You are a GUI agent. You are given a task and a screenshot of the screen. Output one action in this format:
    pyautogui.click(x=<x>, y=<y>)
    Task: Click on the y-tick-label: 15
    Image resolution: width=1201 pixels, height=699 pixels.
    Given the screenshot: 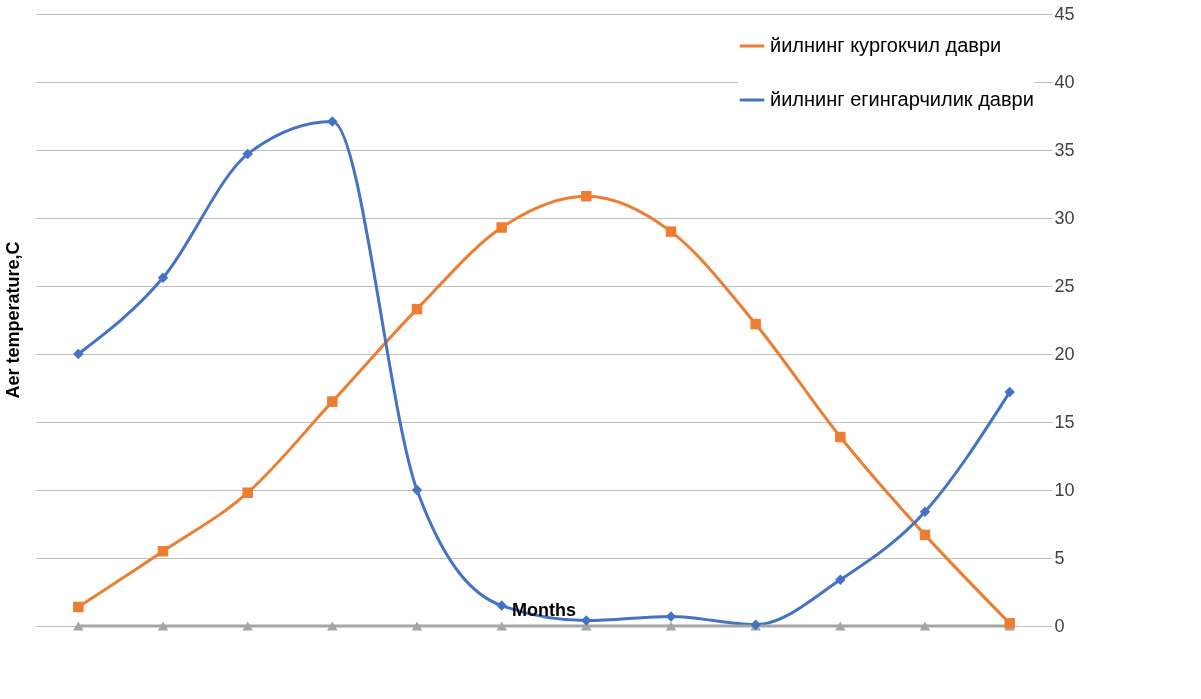 What is the action you would take?
    pyautogui.click(x=1064, y=421)
    